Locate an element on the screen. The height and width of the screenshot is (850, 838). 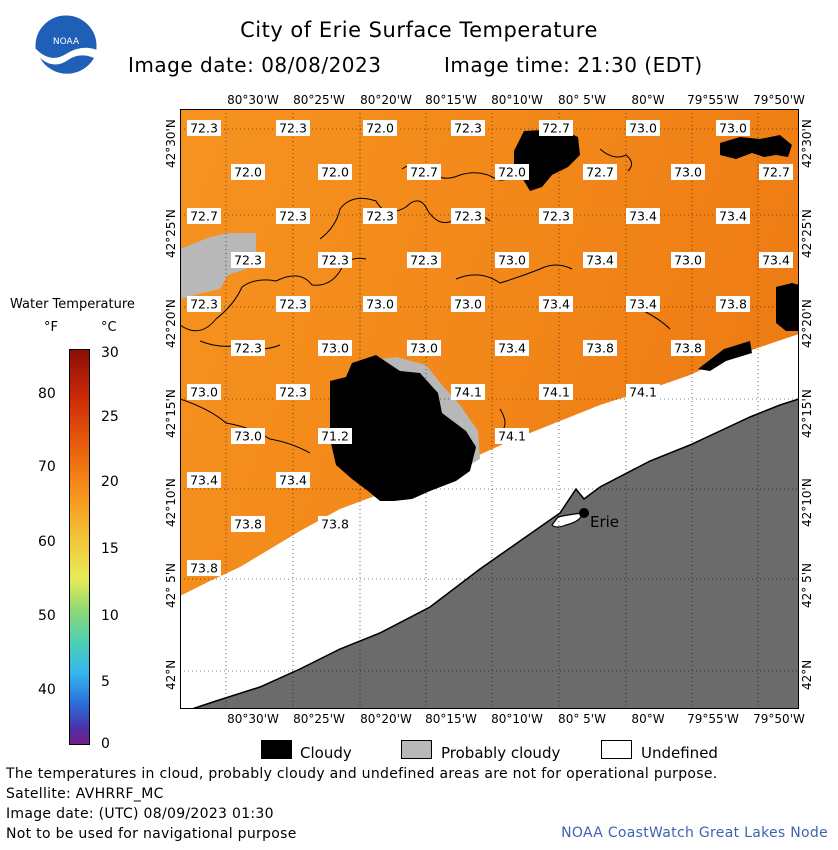
lon-label-bottom: 80°30'W is located at coordinates (253, 719).